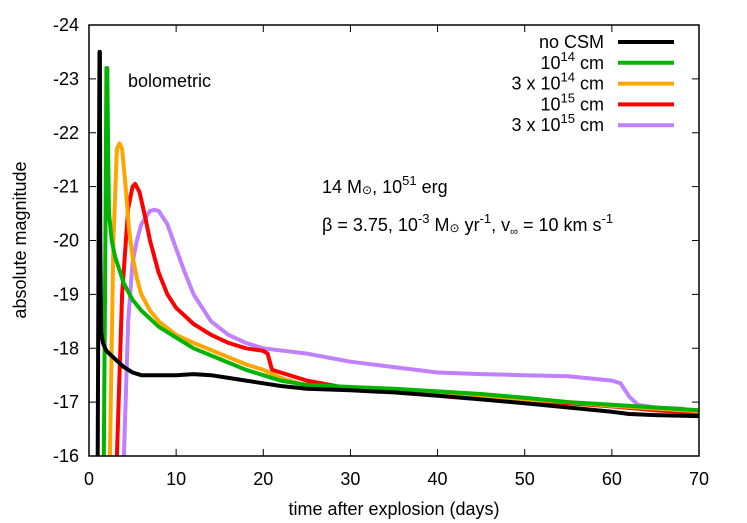 This screenshot has width=747, height=523. Describe the element at coordinates (350, 479) in the screenshot. I see `x-tick-label: 30` at that location.